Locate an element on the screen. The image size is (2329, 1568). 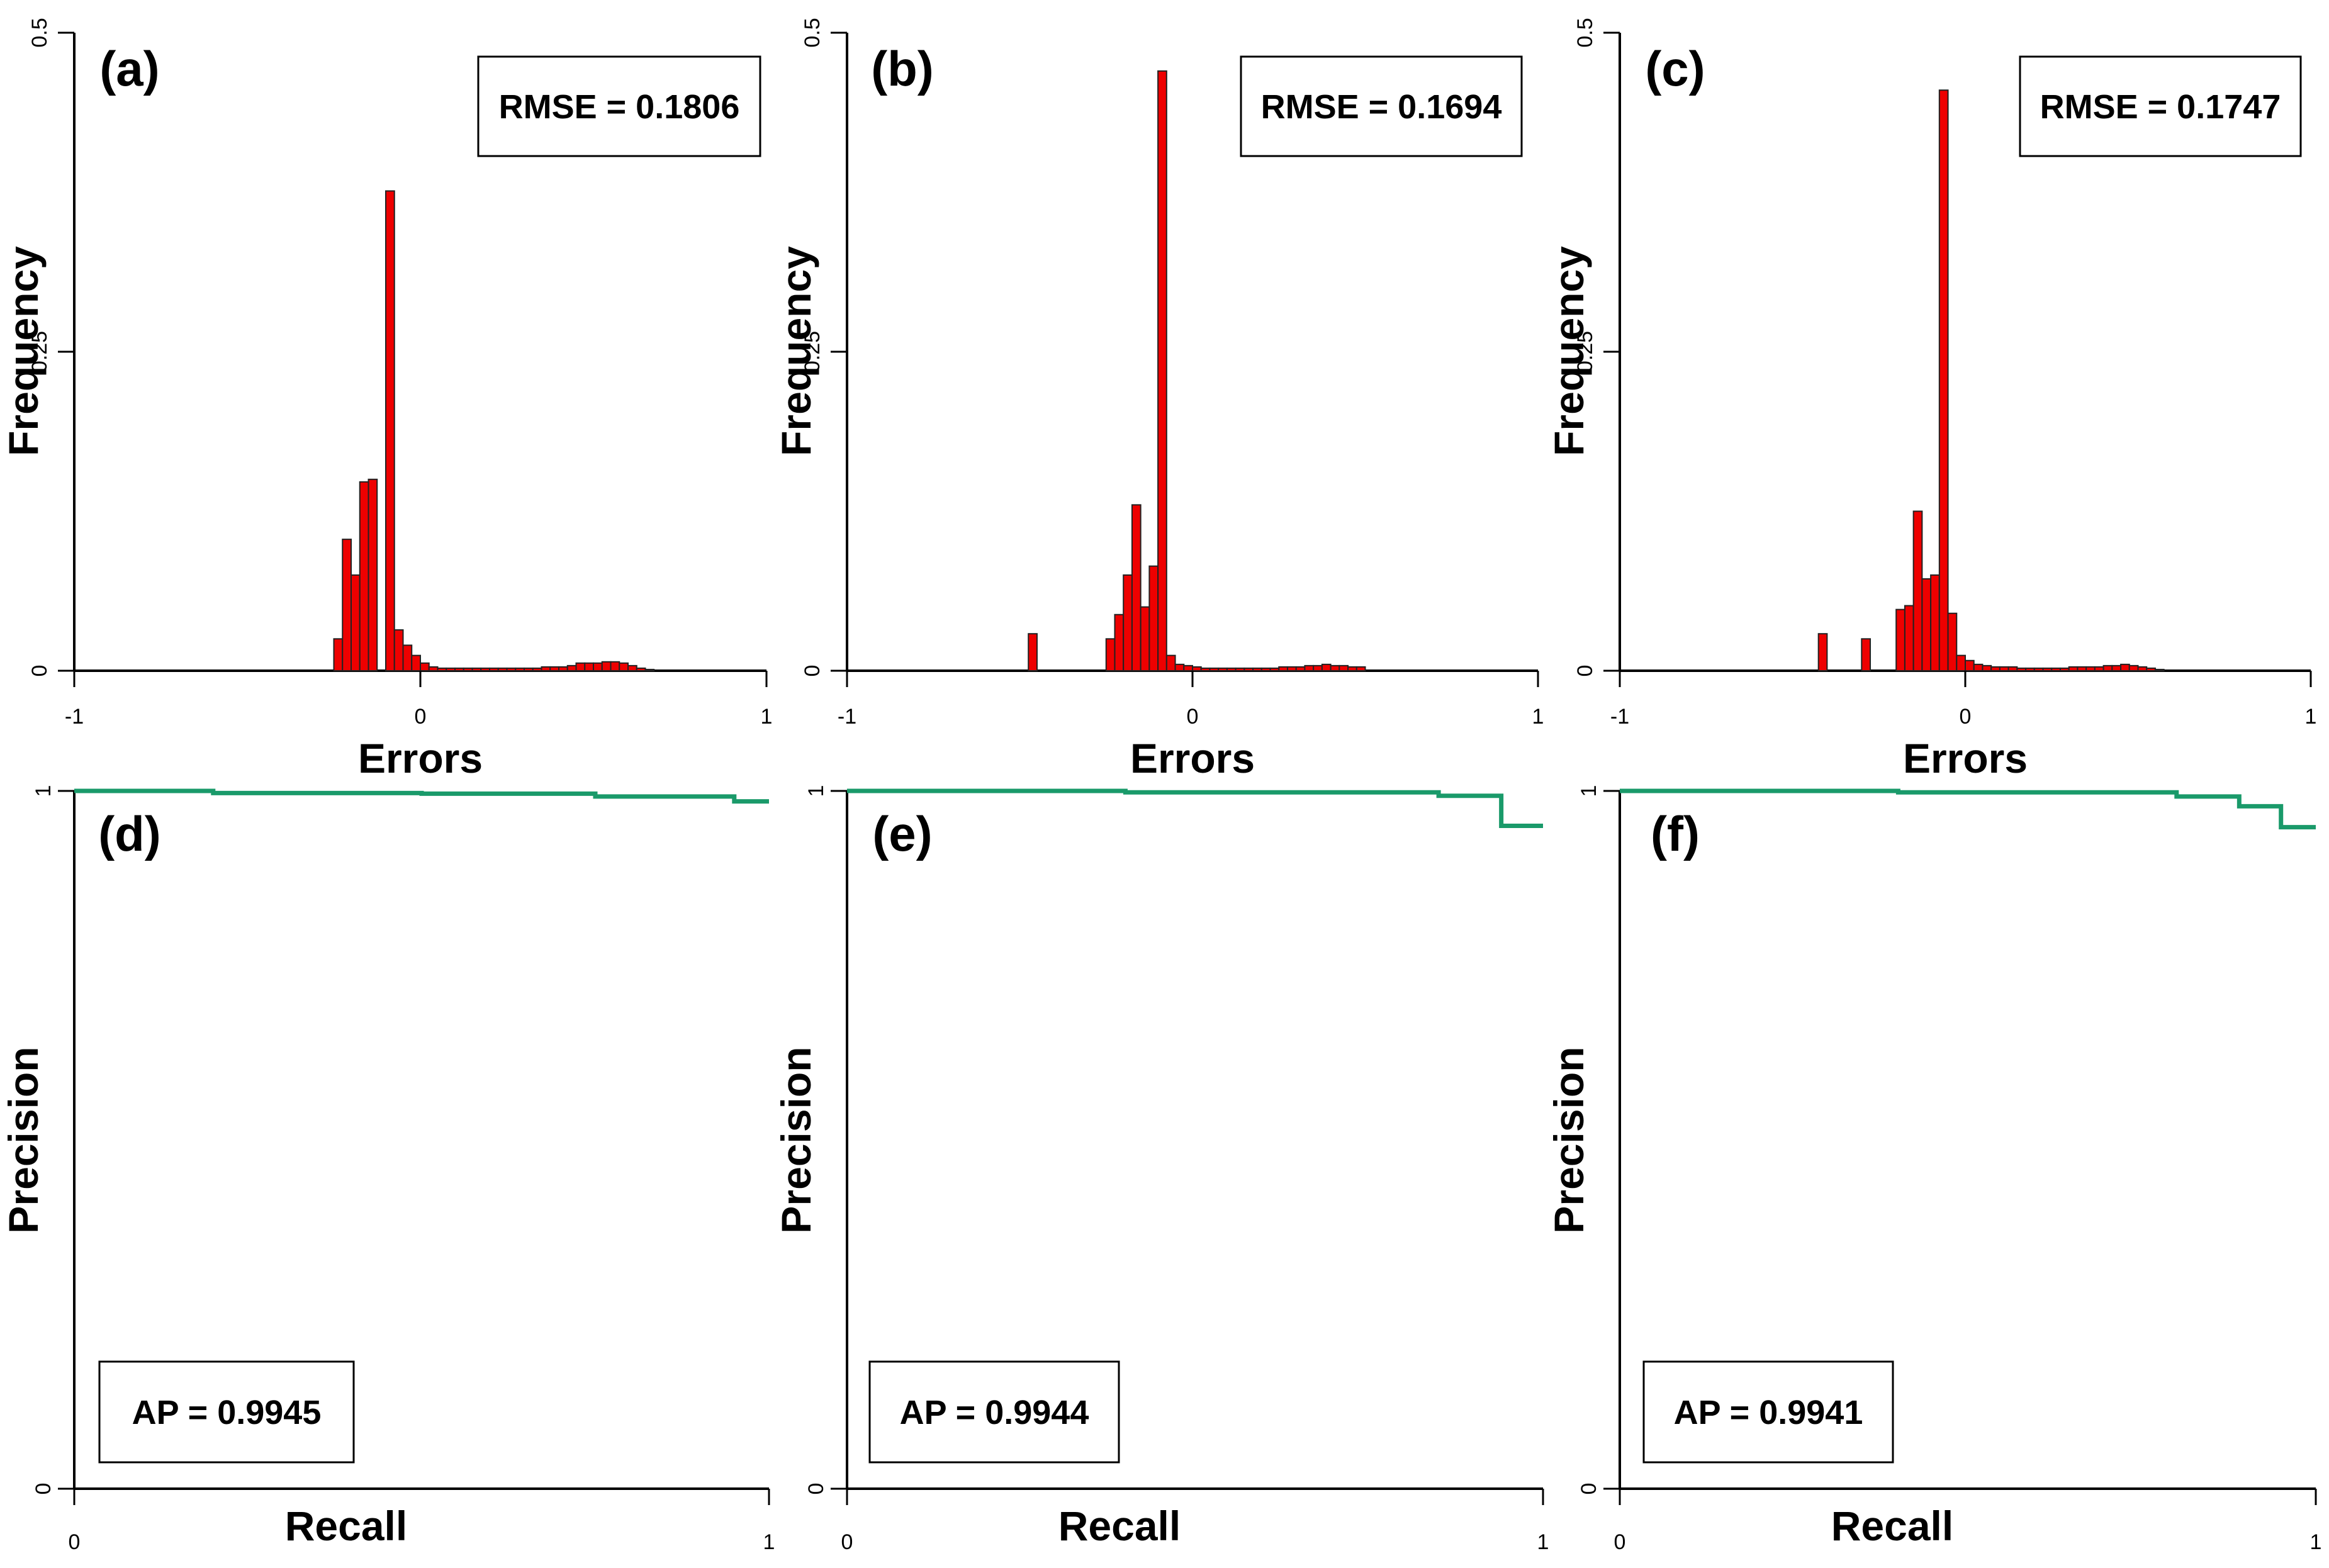
panel-label: (b) is located at coordinates (902, 68).